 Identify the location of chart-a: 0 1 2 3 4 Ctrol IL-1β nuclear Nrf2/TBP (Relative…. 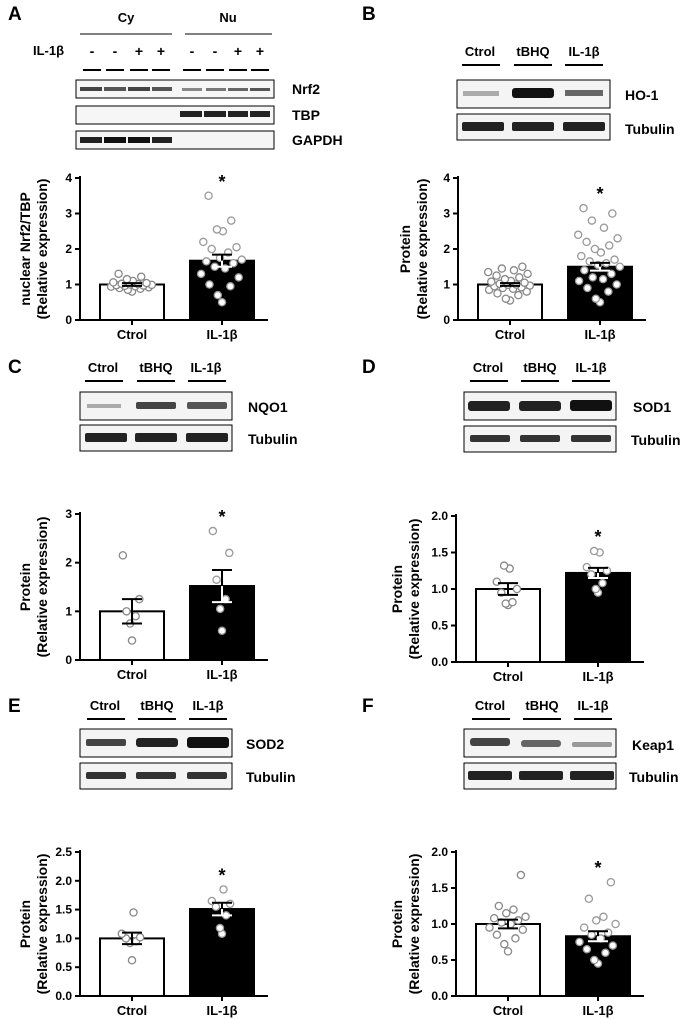
(142, 256).